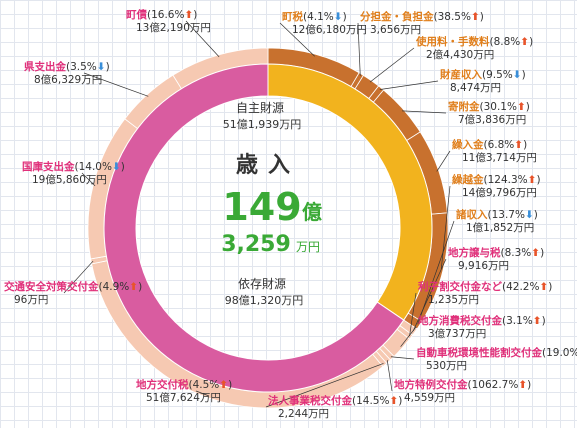 This screenshot has height=428, width=577. I want to click on slice-name: 地方交付税, so click(162, 384).